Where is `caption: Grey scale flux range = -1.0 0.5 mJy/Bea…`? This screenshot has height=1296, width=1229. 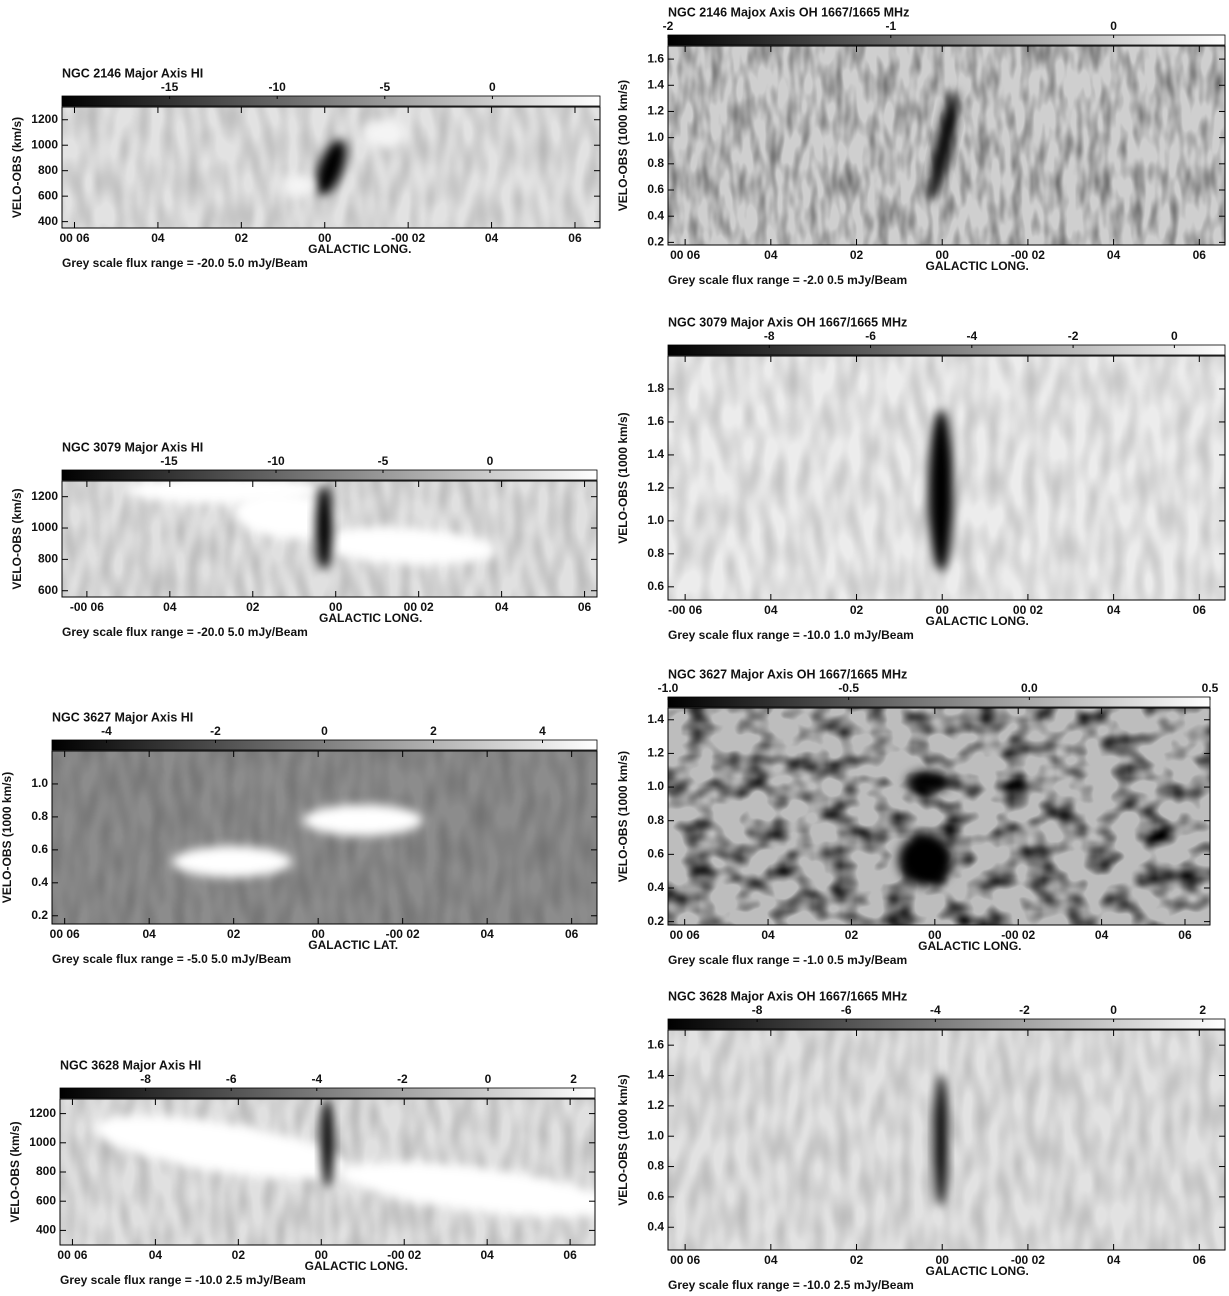
caption: Grey scale flux range = -1.0 0.5 mJy/Bea… is located at coordinates (787, 960).